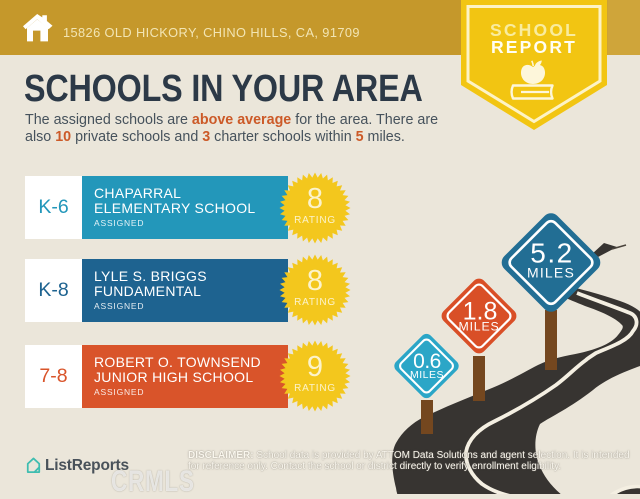  What do you see at coordinates (551, 253) in the screenshot?
I see `svg-text: 5.2` at bounding box center [551, 253].